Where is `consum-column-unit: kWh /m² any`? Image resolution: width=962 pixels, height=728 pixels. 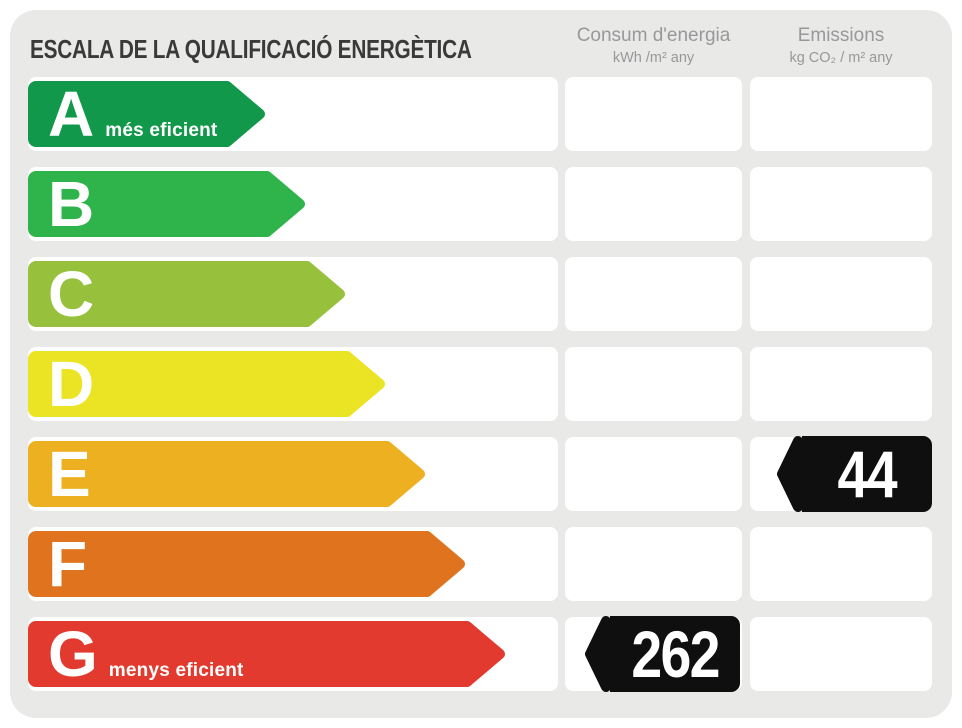
consum-column-unit: kWh /m² any is located at coordinates (653, 58).